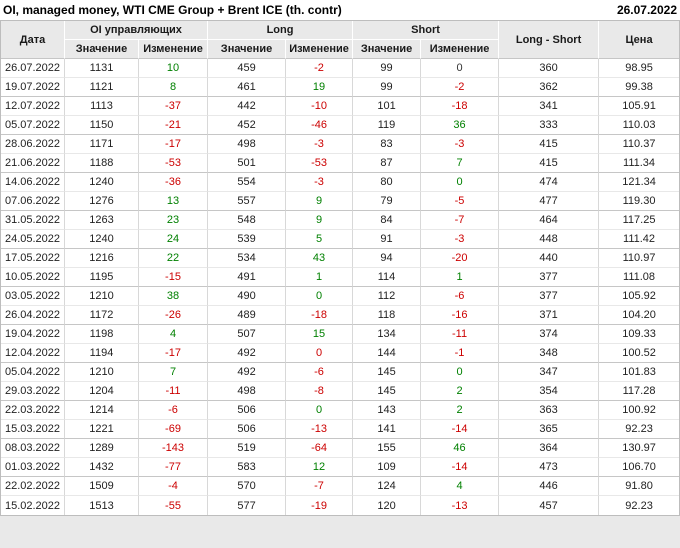 The image size is (680, 548). Describe the element at coordinates (320, 201) in the screenshot. I see `cell-long-change: 9` at that location.